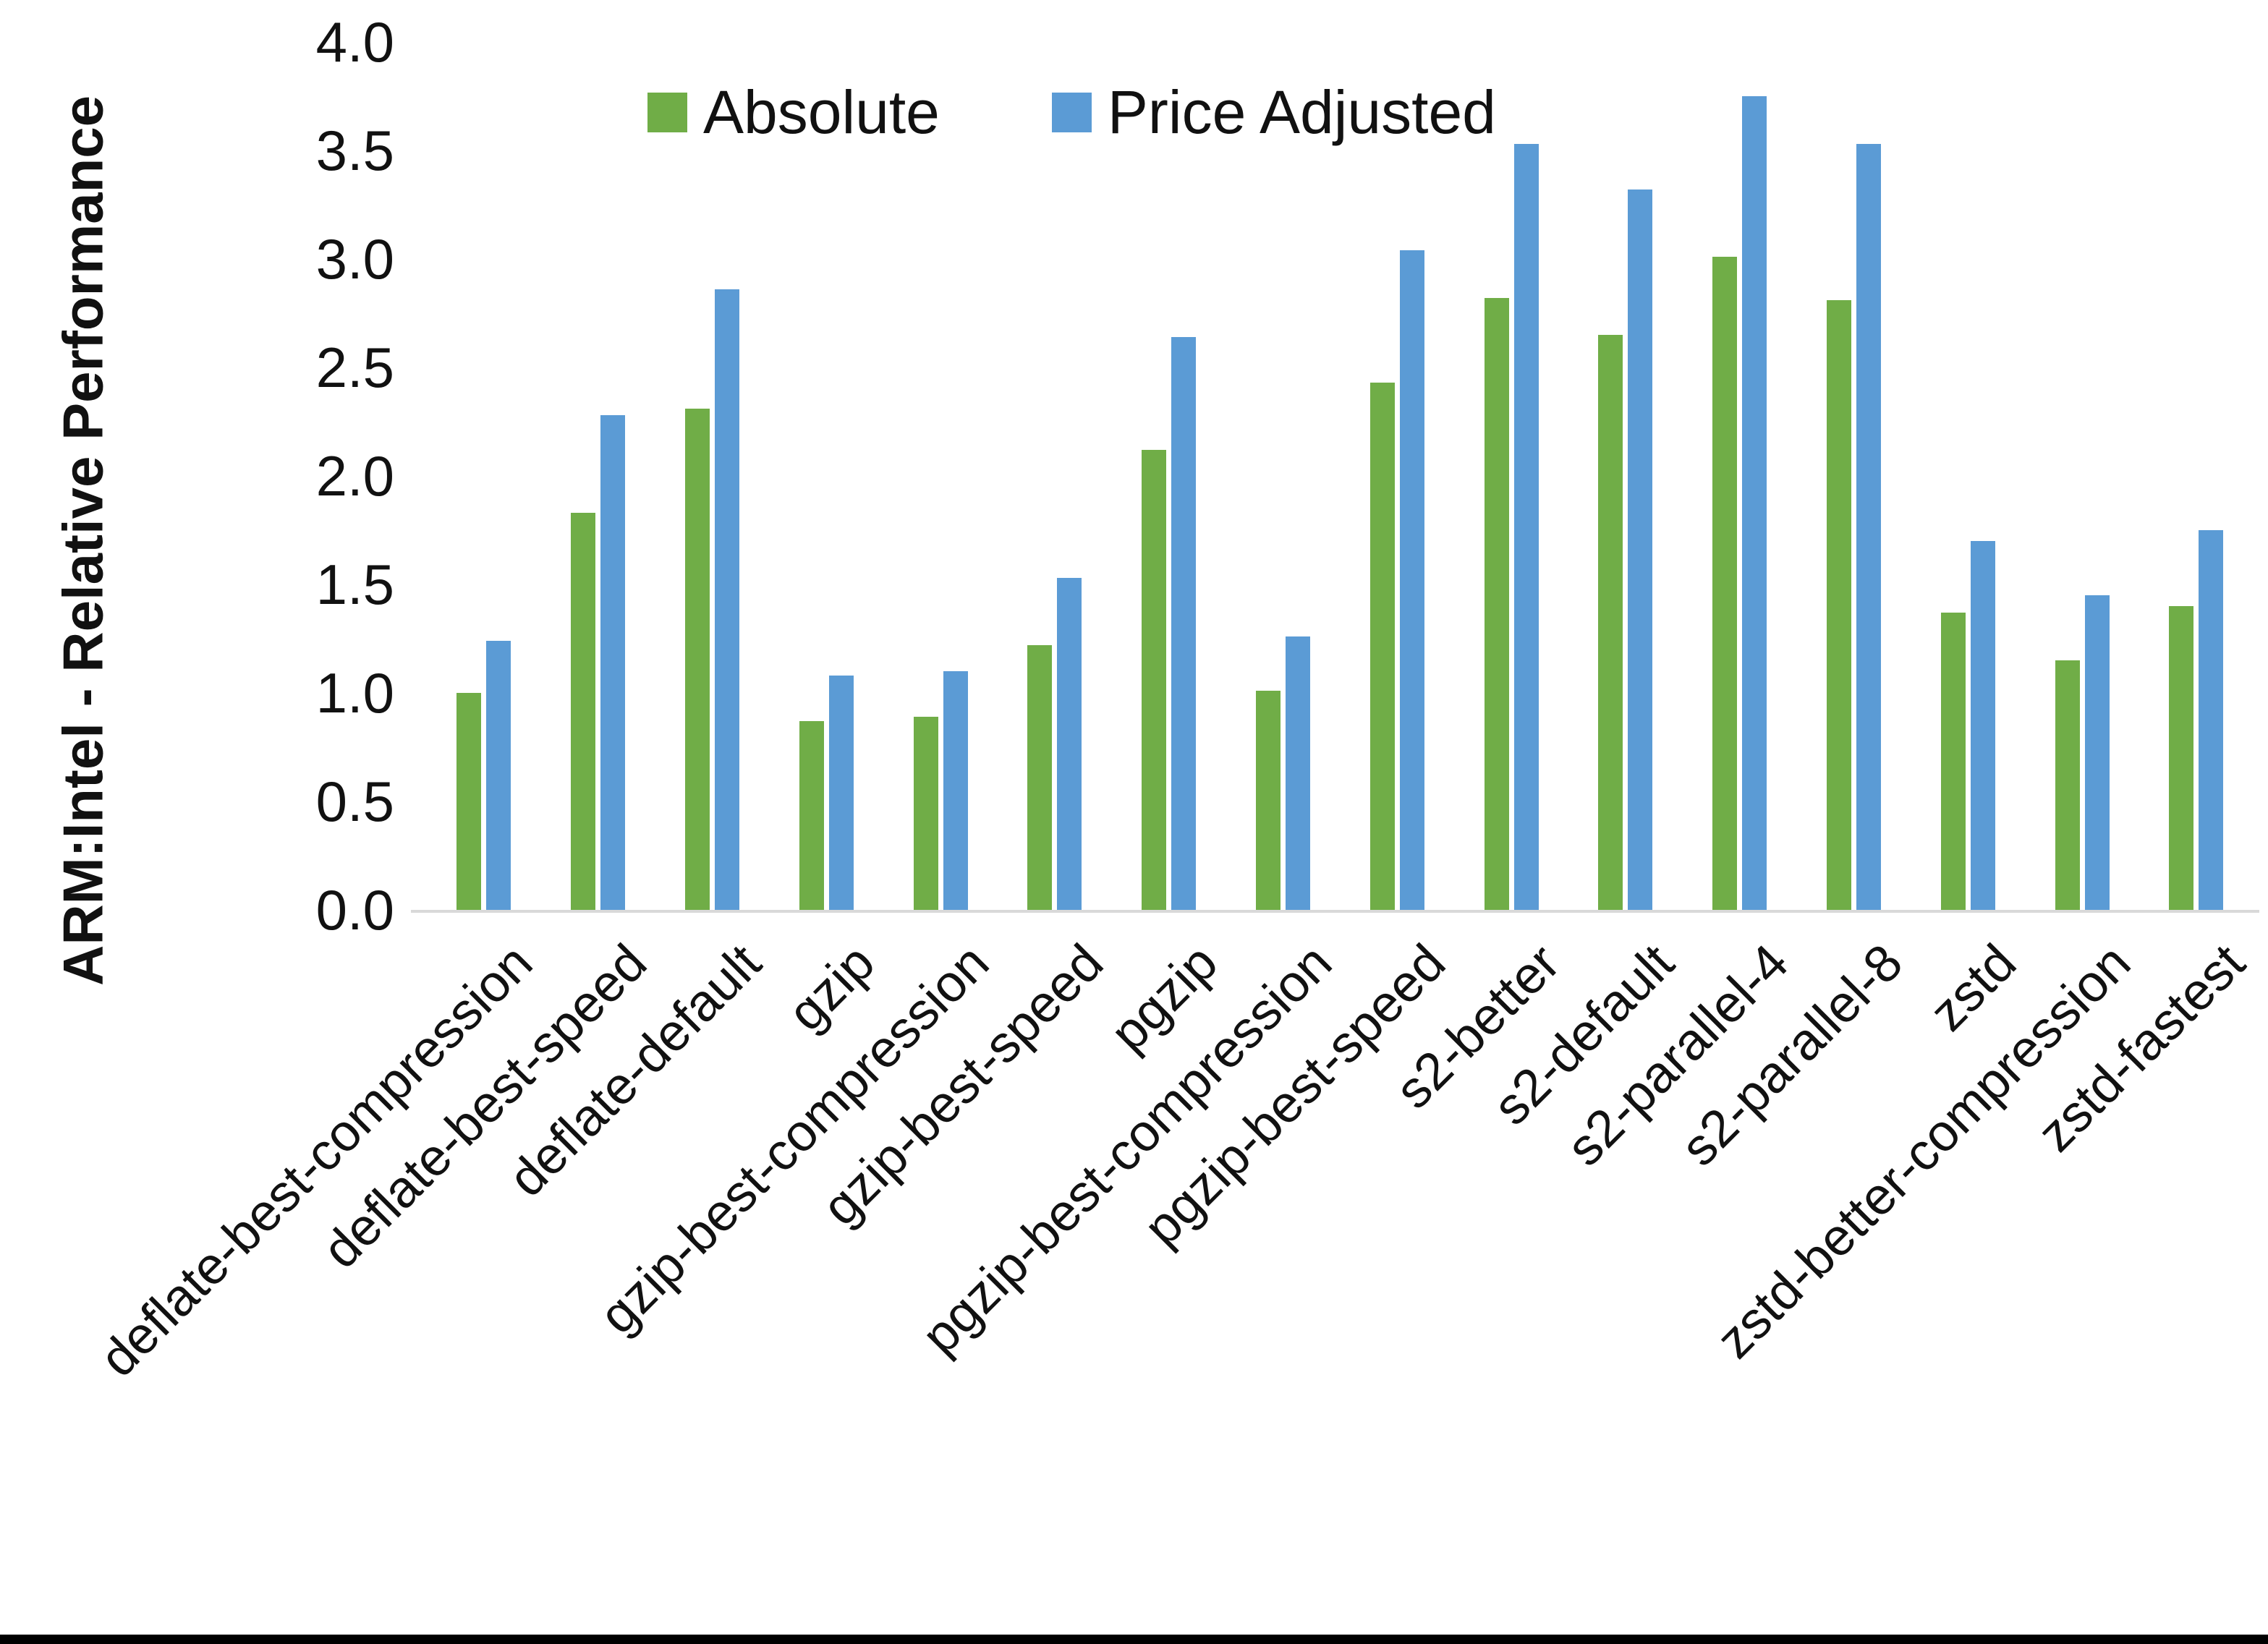 The height and width of the screenshot is (1644, 2268). I want to click on legend-label-absolute: Absolute, so click(822, 111).